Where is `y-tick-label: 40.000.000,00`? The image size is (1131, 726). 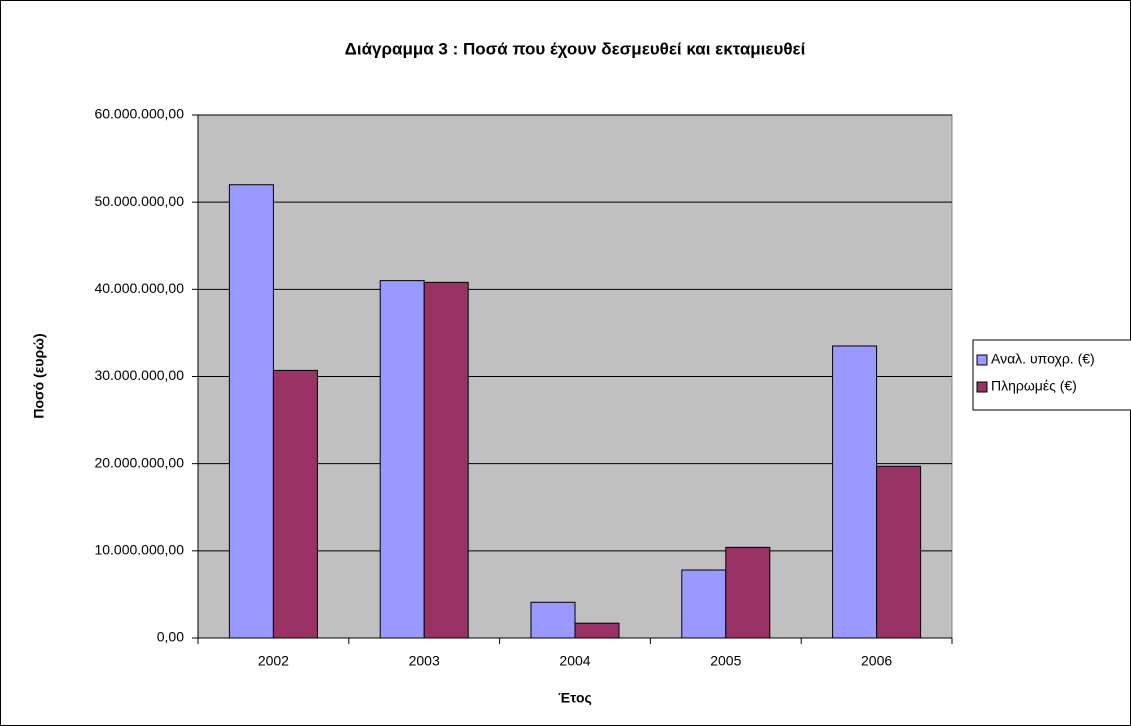 y-tick-label: 40.000.000,00 is located at coordinates (139, 288).